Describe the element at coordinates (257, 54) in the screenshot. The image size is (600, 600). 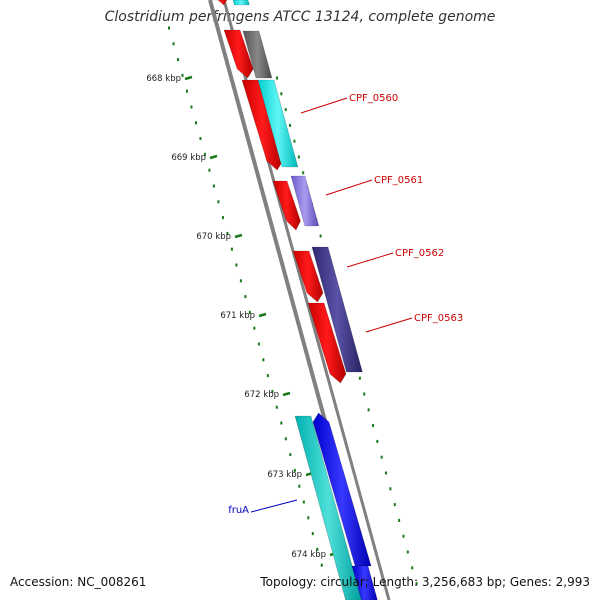
I see `gene-feature-gray` at that location.